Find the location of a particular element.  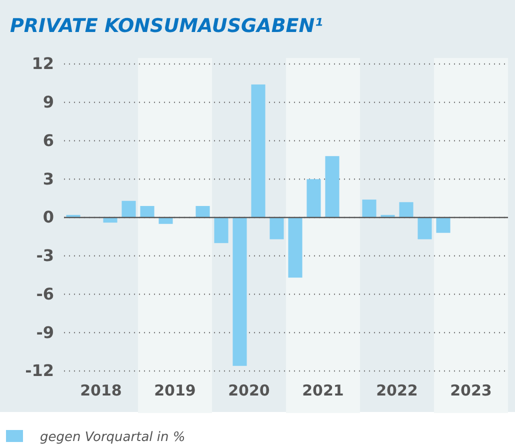

x-tick-label: 2021 is located at coordinates (323, 391).